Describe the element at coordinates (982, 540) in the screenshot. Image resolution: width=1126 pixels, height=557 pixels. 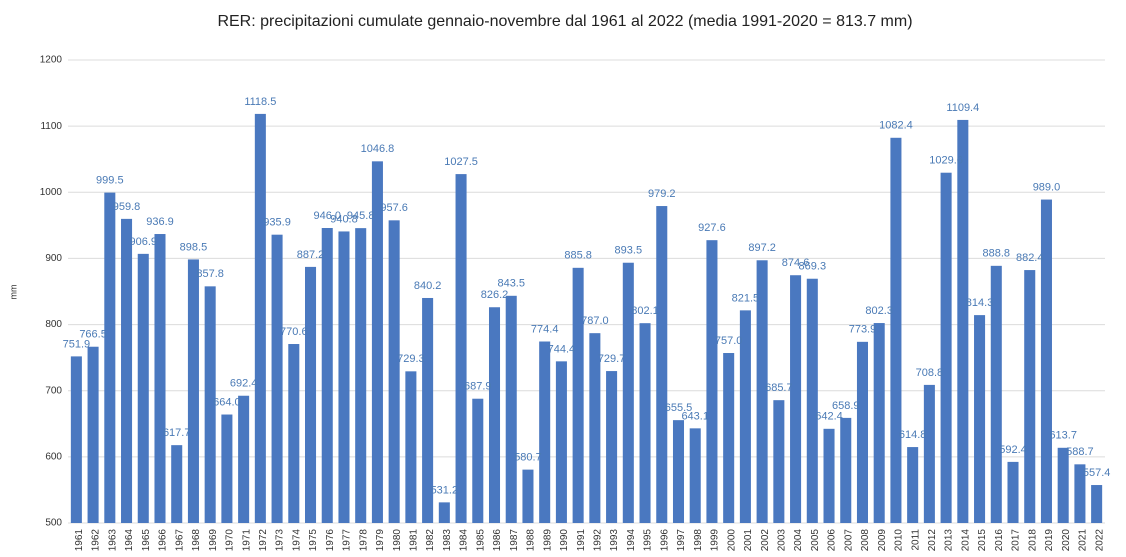
I see `x-tick-label: 2015` at that location.